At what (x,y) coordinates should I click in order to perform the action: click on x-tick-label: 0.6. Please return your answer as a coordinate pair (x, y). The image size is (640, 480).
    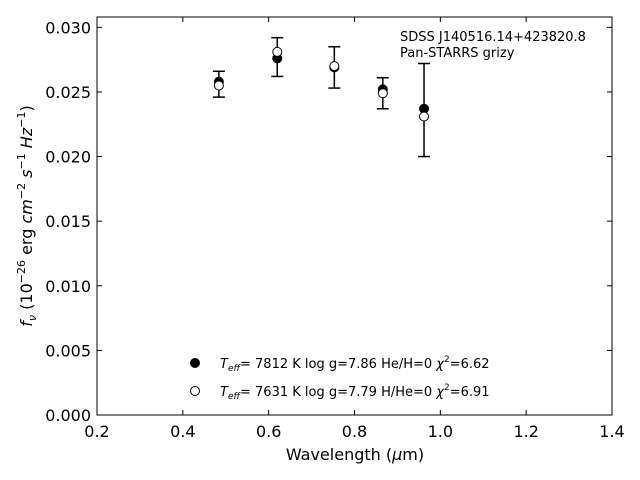
    Looking at the image, I should click on (268, 431).